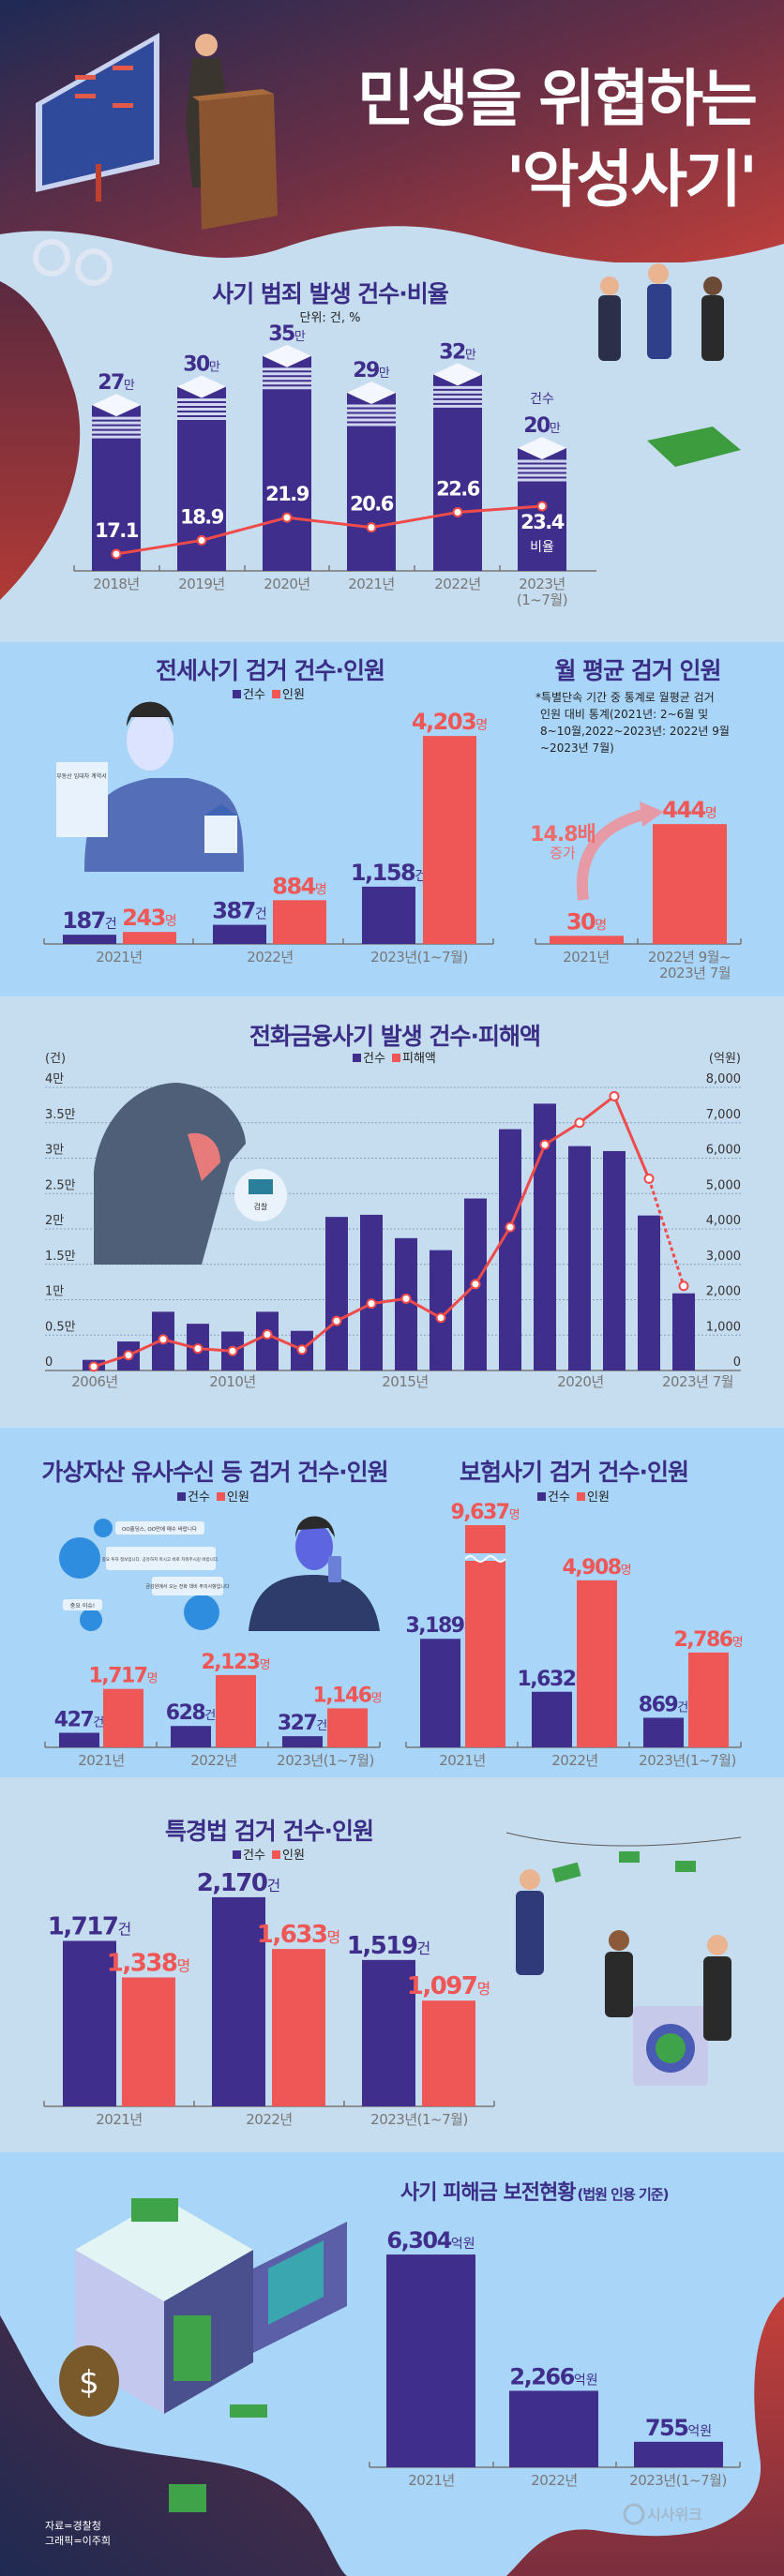 Image resolution: width=784 pixels, height=2576 pixels. I want to click on value-label: 30만, so click(201, 365).